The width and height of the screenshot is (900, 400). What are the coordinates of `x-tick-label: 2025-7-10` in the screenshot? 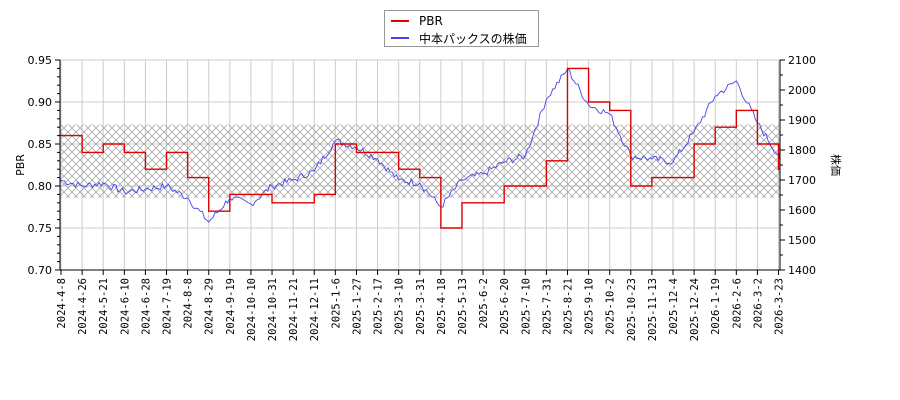 It's located at (526, 306).